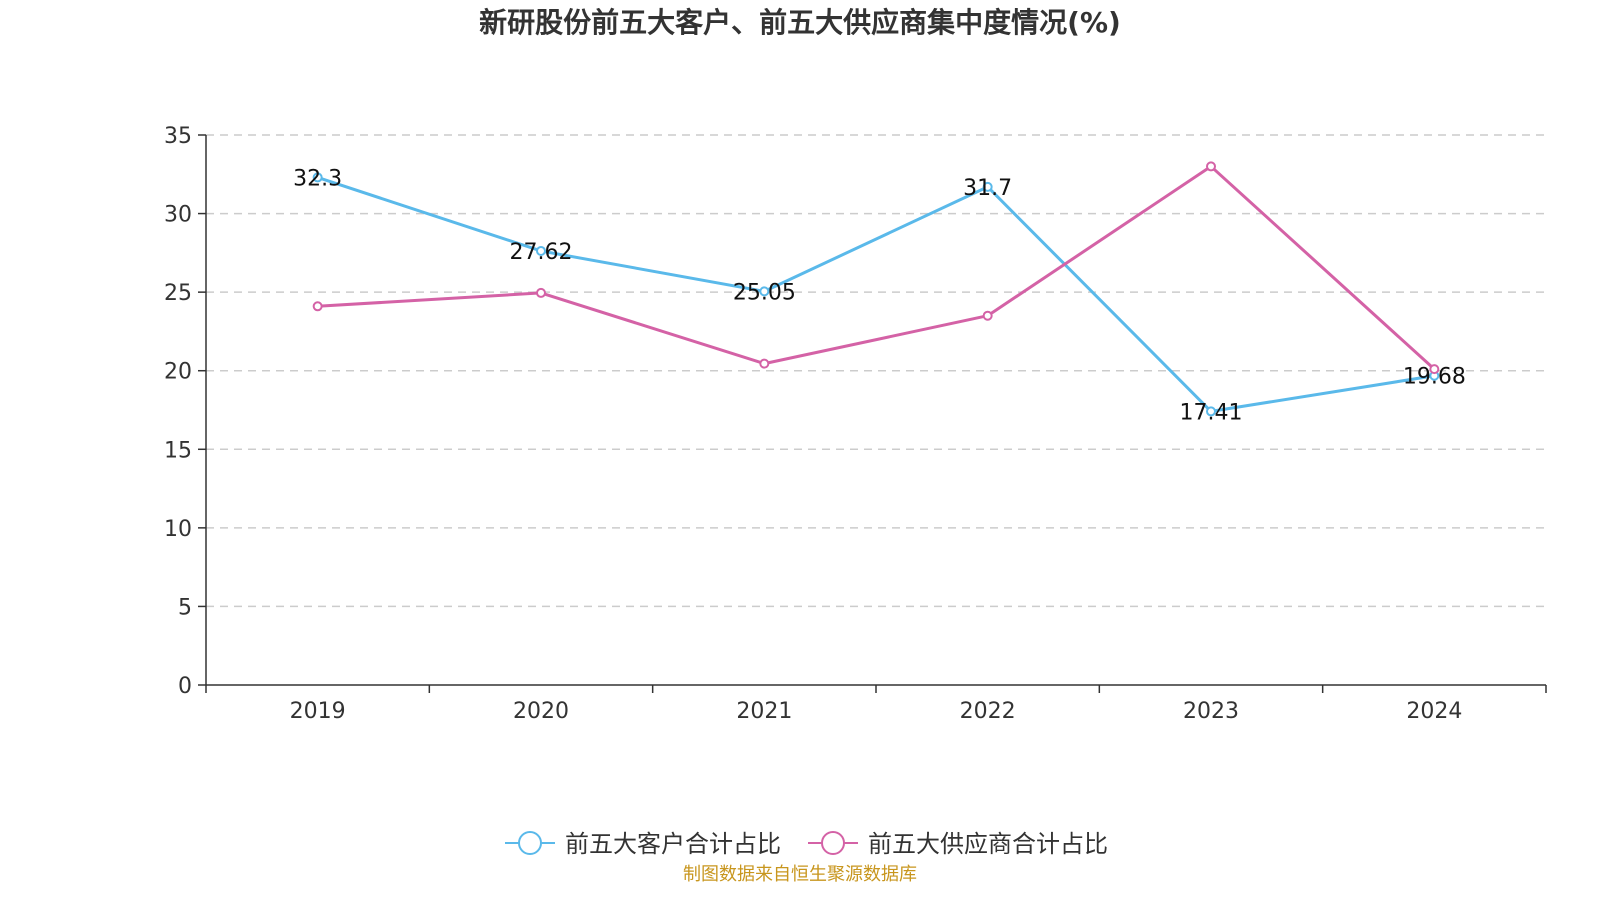  What do you see at coordinates (1434, 377) in the screenshot?
I see `data-label: 19.68` at bounding box center [1434, 377].